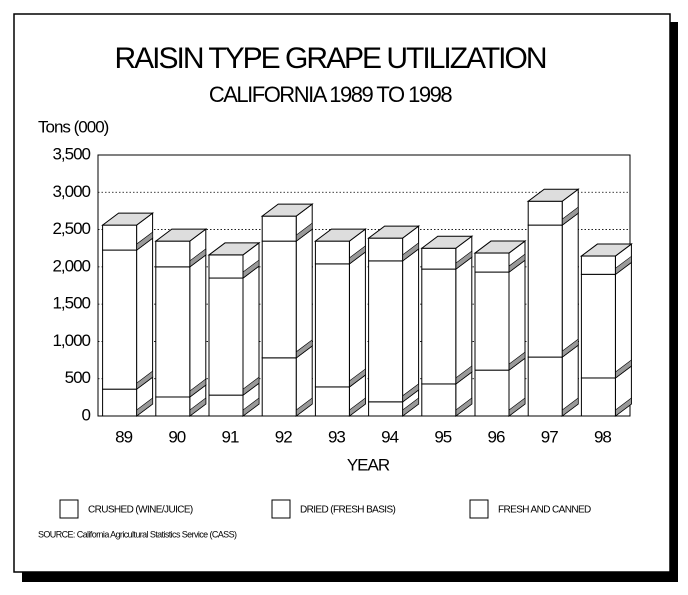 This screenshot has width=688, height=595. What do you see at coordinates (389, 436) in the screenshot?
I see `x-tick-label: 94` at bounding box center [389, 436].